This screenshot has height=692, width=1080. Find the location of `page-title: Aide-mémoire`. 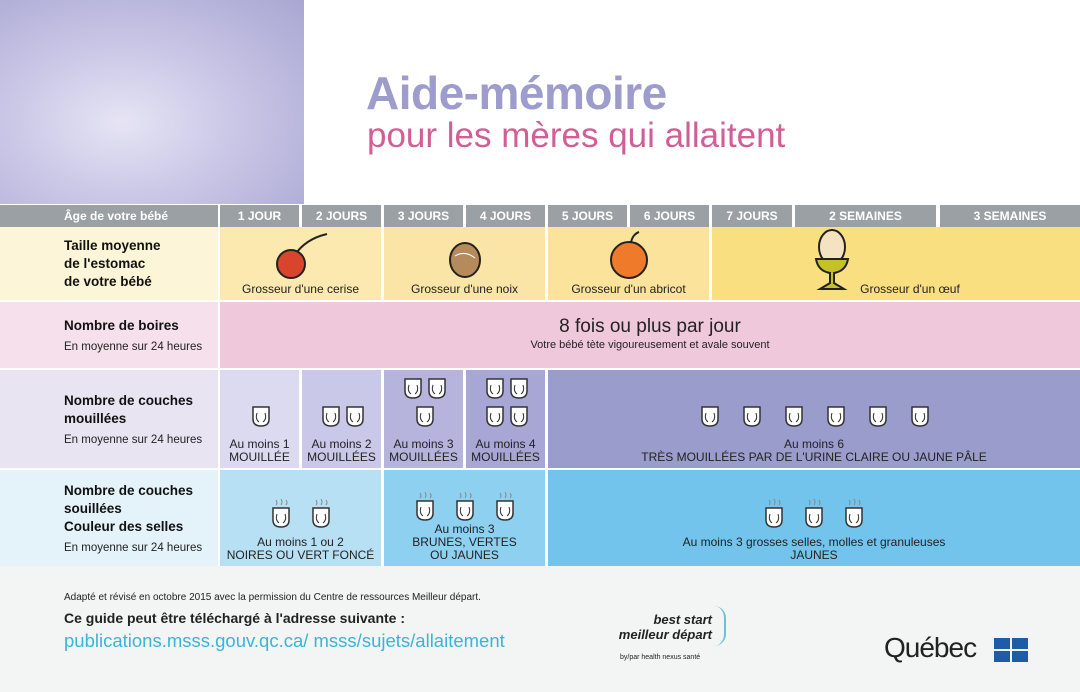

page-title: Aide-mémoire is located at coordinates (516, 93).